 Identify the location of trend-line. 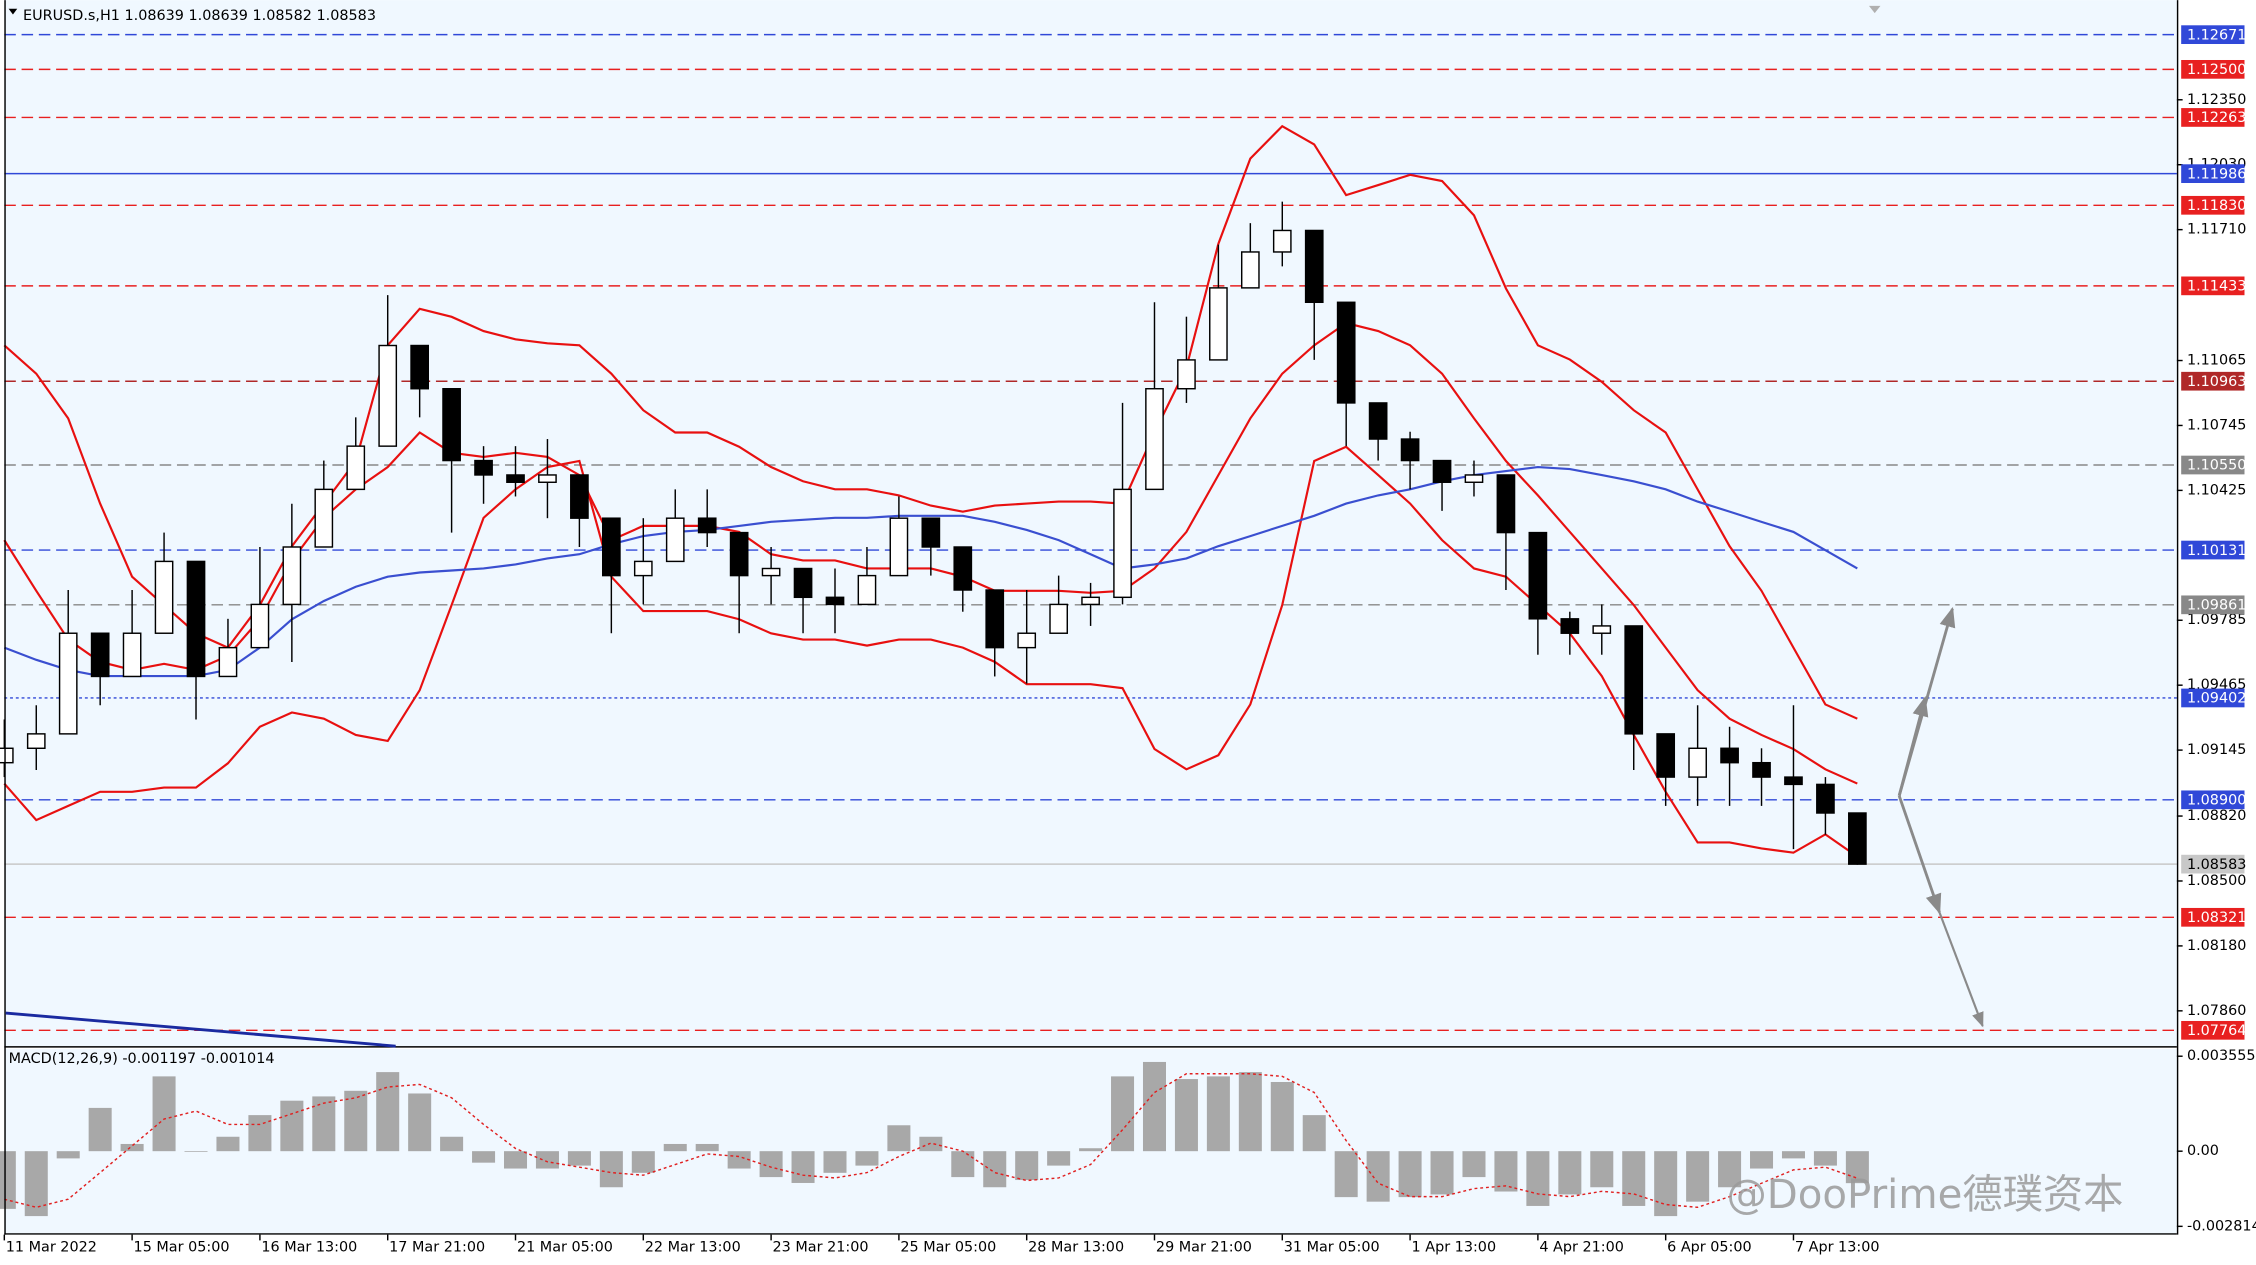
(200, 1029).